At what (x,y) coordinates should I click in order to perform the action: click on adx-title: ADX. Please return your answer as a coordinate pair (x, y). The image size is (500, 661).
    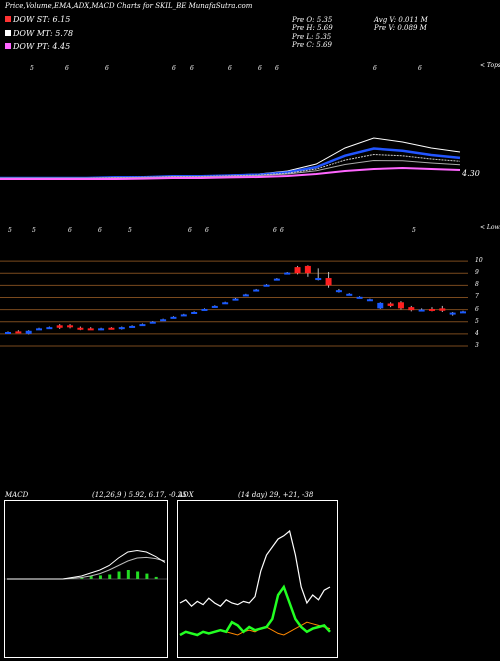
    Looking at the image, I should click on (186, 495).